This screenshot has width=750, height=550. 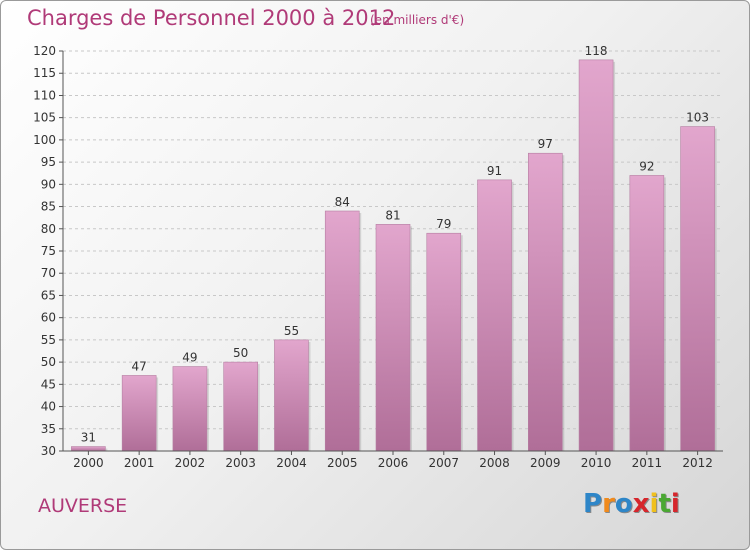 I want to click on bar-value-label: 49, so click(x=189, y=358).